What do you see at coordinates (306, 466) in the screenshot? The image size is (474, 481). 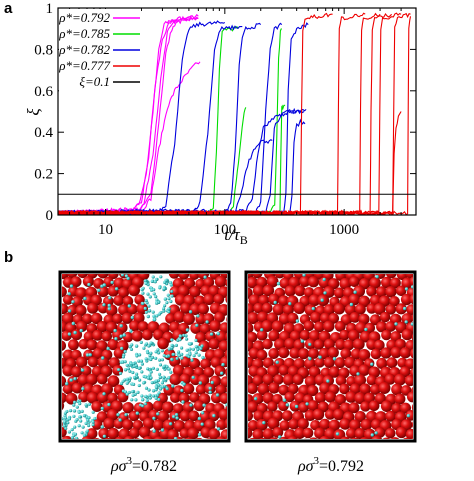 I see `caption-symbol: ρσ` at bounding box center [306, 466].